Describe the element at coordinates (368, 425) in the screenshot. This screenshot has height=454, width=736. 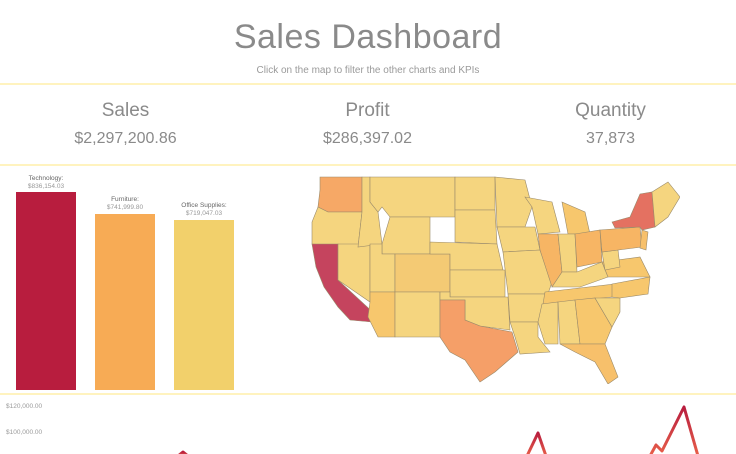
I see `sales-line-chart` at that location.